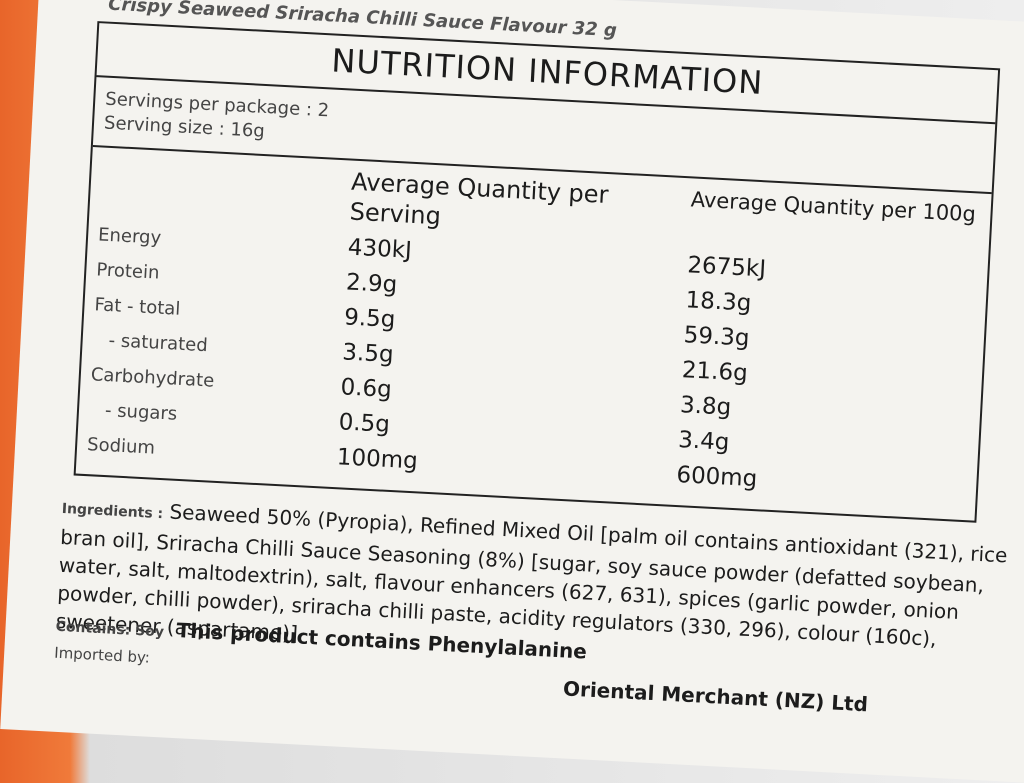 The height and width of the screenshot is (783, 1024). Describe the element at coordinates (102, 655) in the screenshot. I see `imported-by: Imported by:` at that location.